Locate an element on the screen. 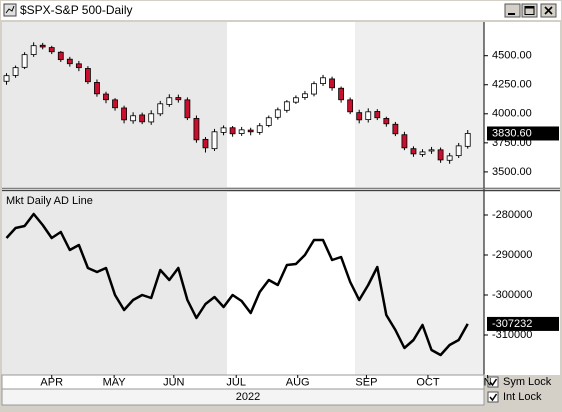 The image size is (562, 412). y-tick-label: 4250.00 is located at coordinates (512, 85).